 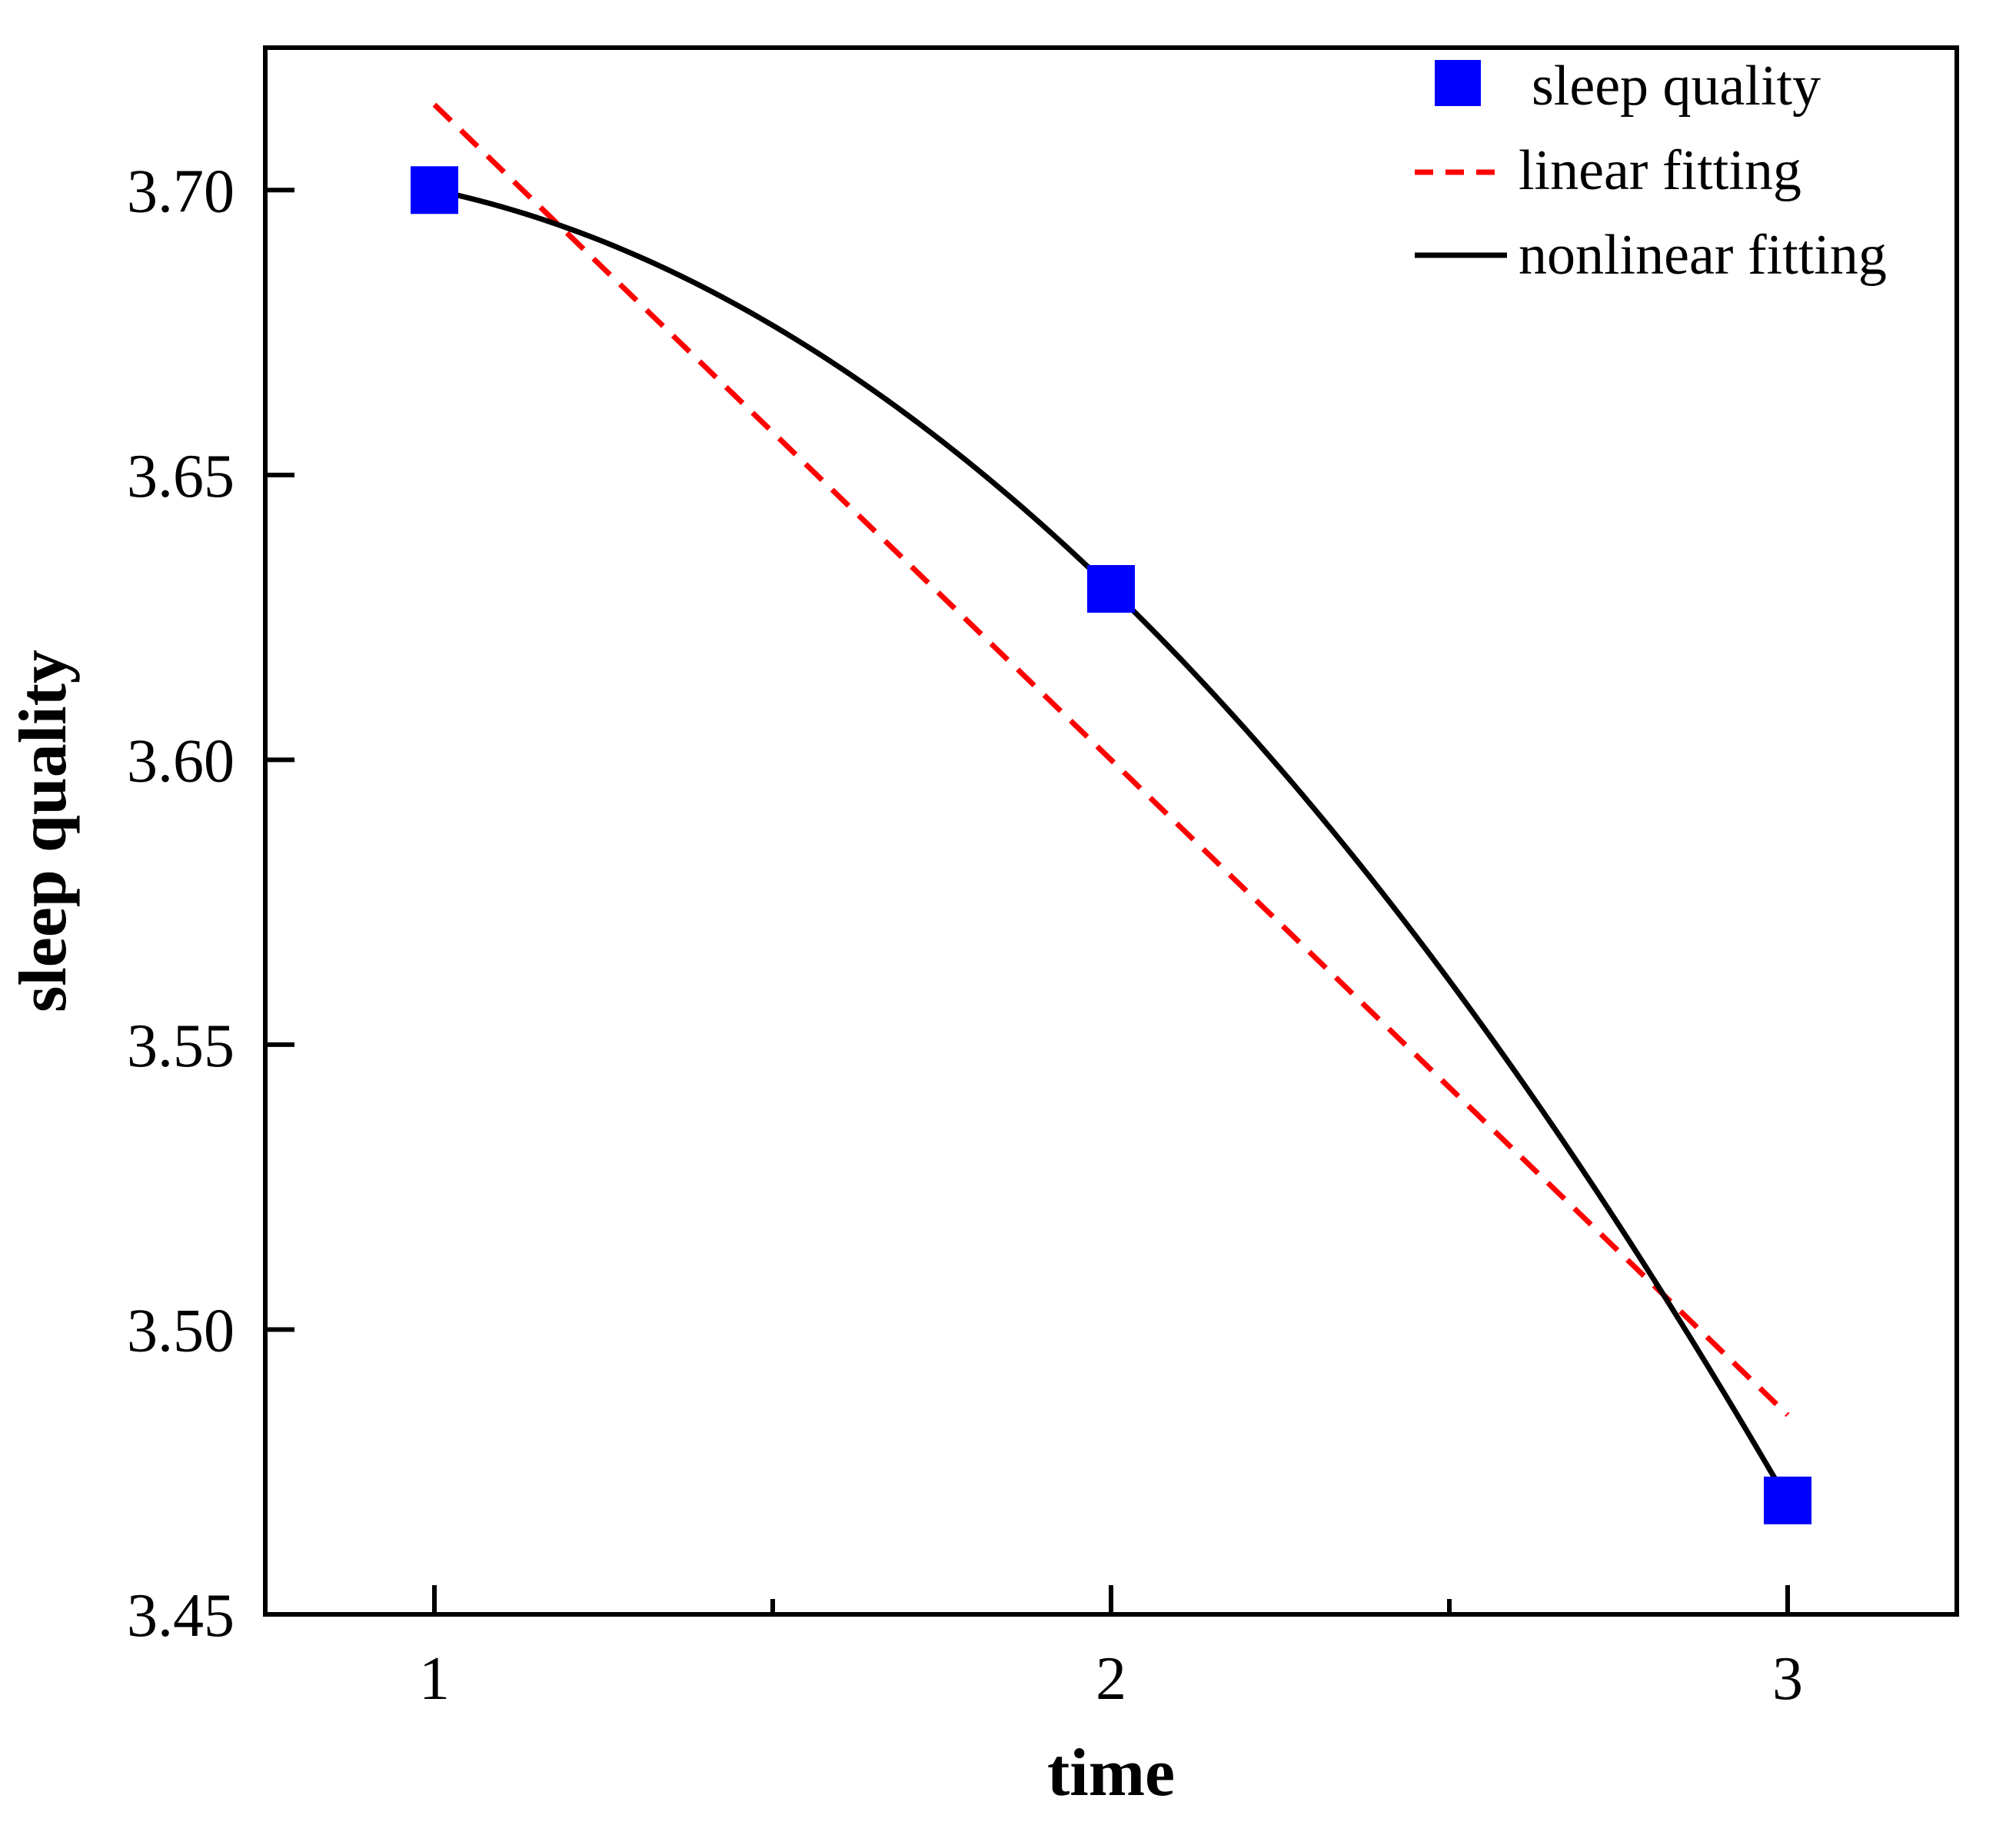 I want to click on x-tick-label: 1, so click(x=434, y=1679).